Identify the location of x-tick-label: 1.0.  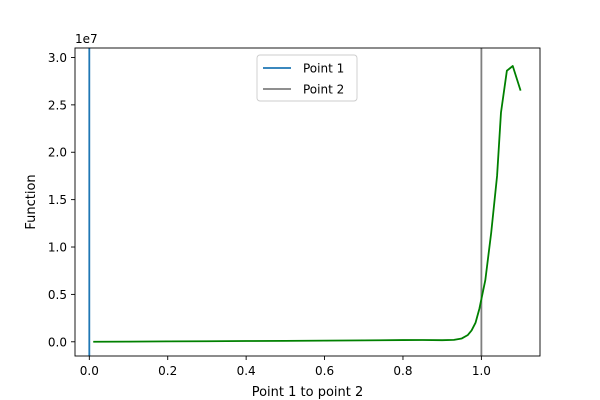
(481, 371).